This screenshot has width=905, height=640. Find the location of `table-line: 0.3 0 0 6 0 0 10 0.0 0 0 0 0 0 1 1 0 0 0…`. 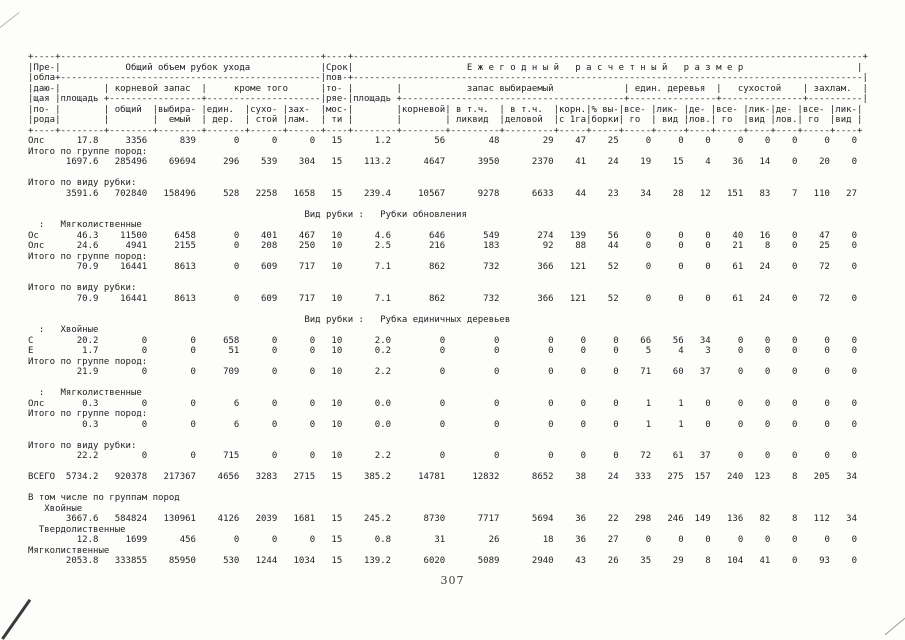

table-line: 0.3 0 0 6 0 0 10 0.0 0 0 0 0 0 1 1 0 0 0… is located at coordinates (448, 424).